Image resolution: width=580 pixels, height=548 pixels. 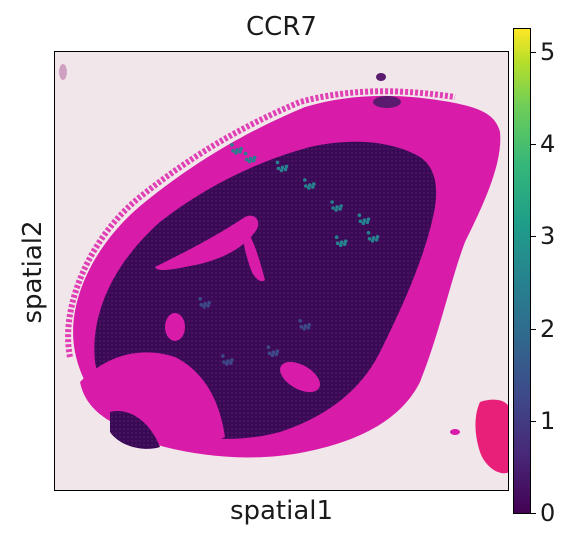 What do you see at coordinates (548, 144) in the screenshot?
I see `colorbar-tick-label: 4` at bounding box center [548, 144].